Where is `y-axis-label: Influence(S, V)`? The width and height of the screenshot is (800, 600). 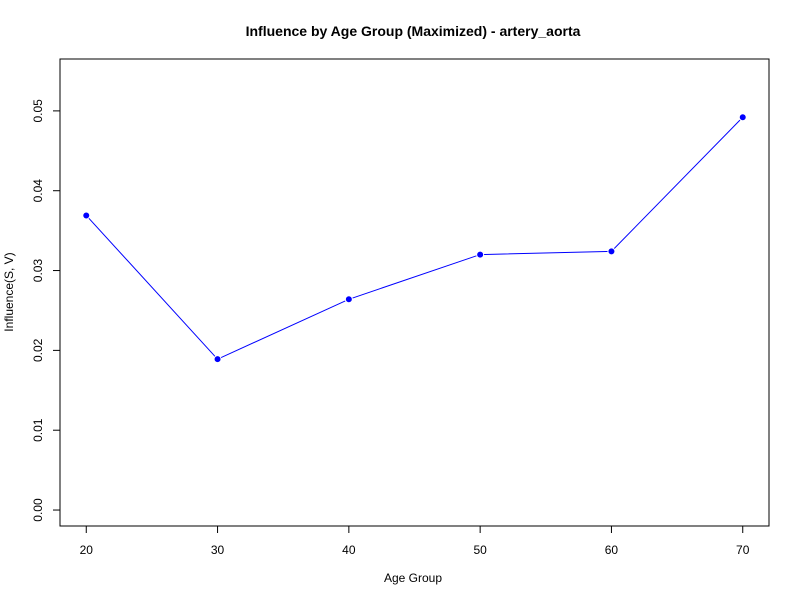 y-axis-label: Influence(S, V) is located at coordinates (9, 291).